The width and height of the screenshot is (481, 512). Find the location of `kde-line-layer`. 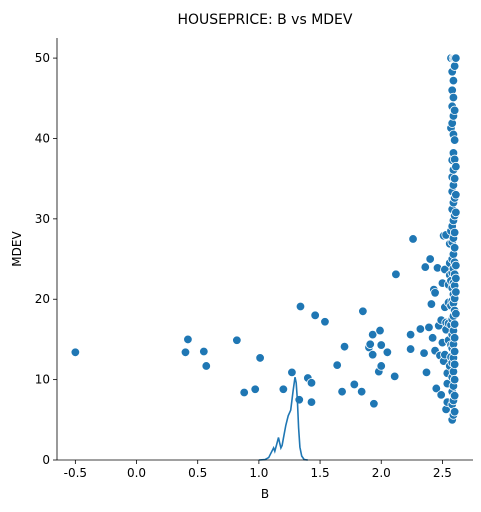

kde-line-layer is located at coordinates (283, 419).